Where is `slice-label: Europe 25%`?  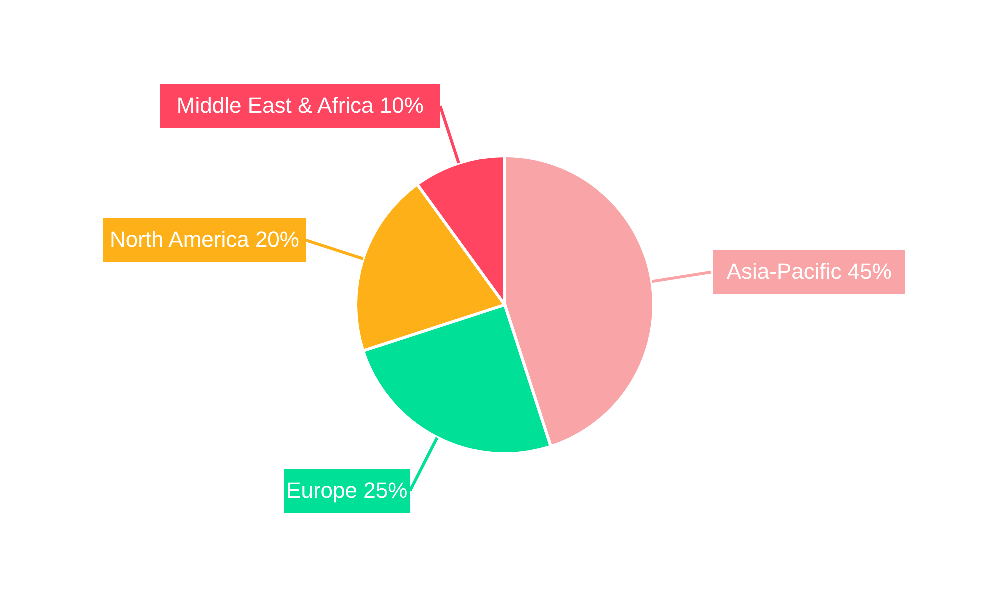 slice-label: Europe 25% is located at coordinates (347, 491).